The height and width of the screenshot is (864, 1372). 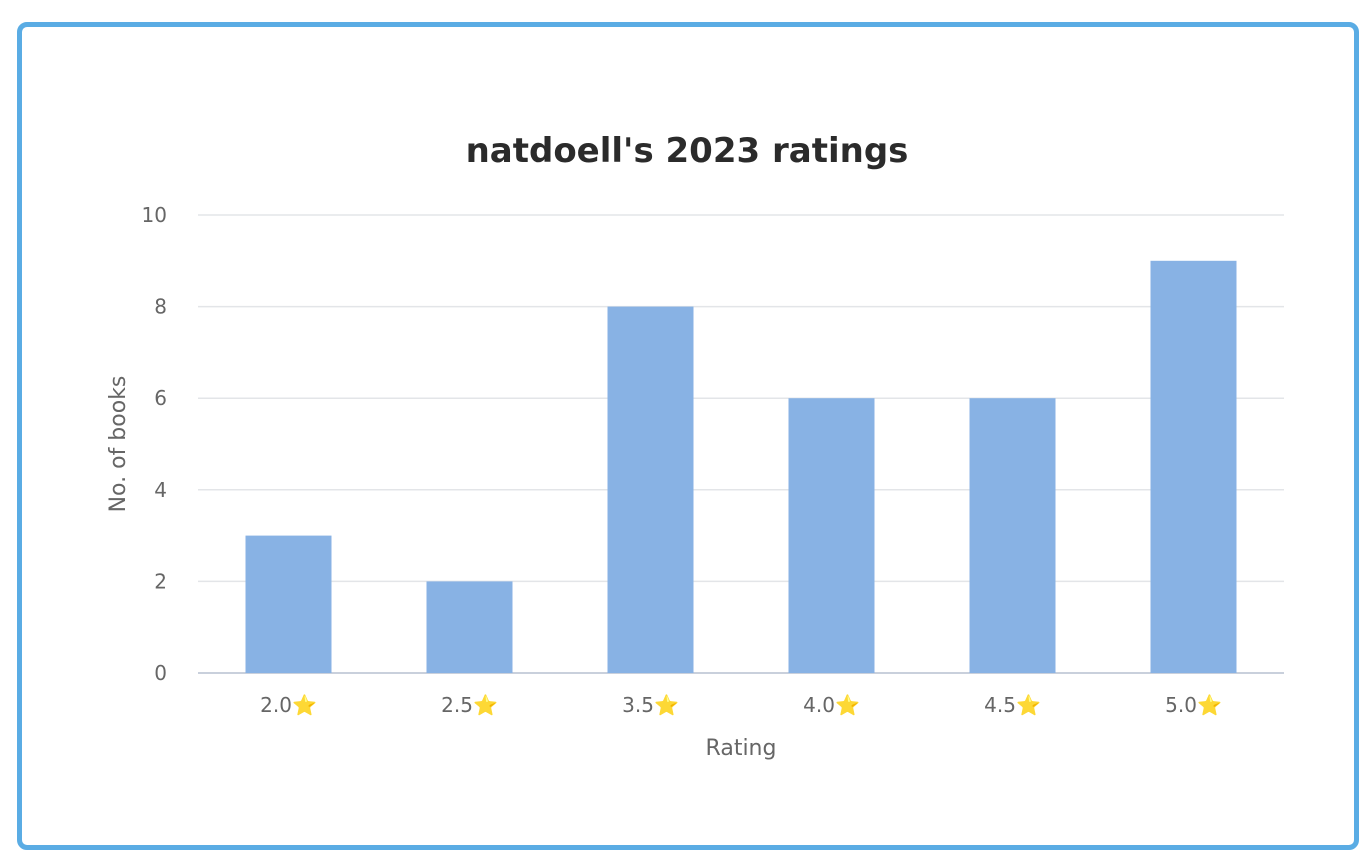 I want to click on y-tick-label: 6, so click(x=160, y=398).